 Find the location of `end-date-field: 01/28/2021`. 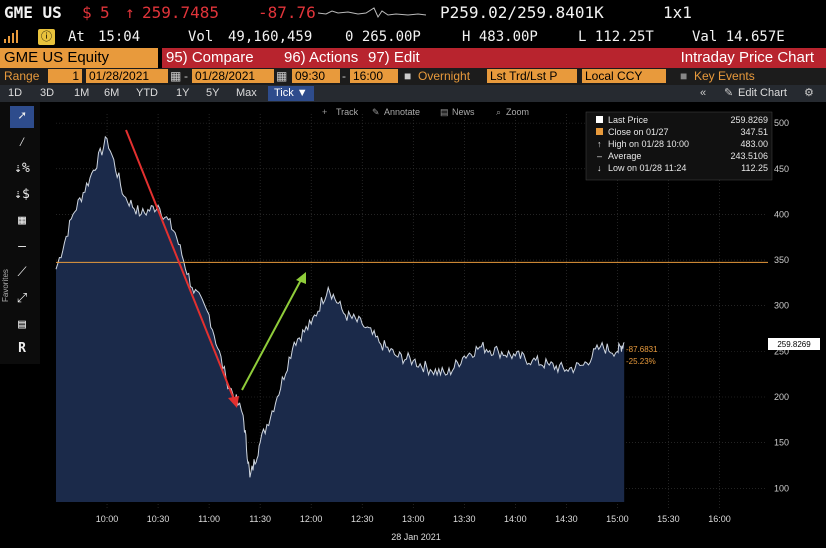

end-date-field: 01/28/2021 is located at coordinates (233, 76).